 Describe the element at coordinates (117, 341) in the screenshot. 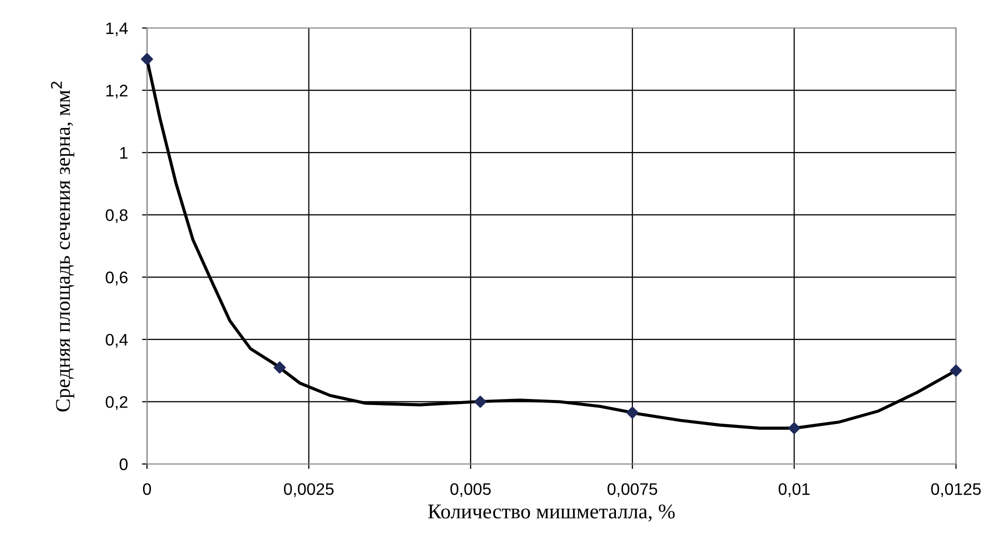

I see `y-tick-label: 0,4` at that location.